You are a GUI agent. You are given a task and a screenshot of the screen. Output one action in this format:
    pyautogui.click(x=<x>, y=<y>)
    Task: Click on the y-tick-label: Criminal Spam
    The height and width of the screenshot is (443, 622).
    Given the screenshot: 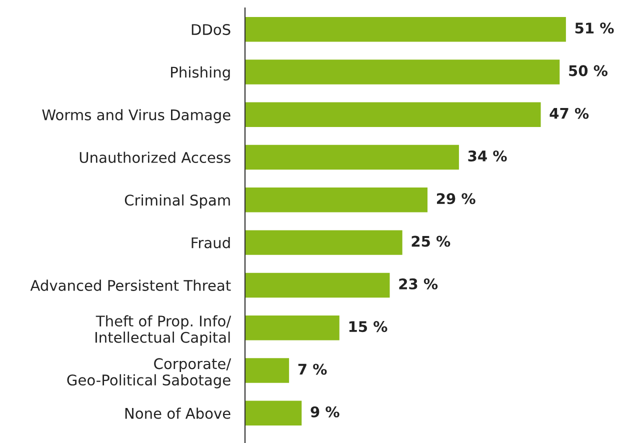 What is the action you would take?
    pyautogui.click(x=177, y=201)
    